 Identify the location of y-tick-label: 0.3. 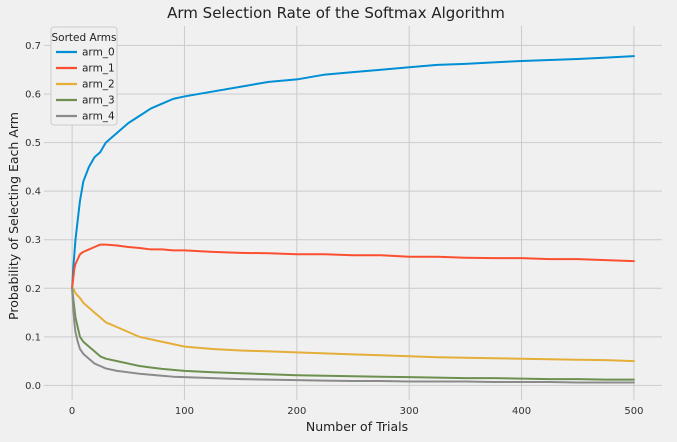
(33, 240).